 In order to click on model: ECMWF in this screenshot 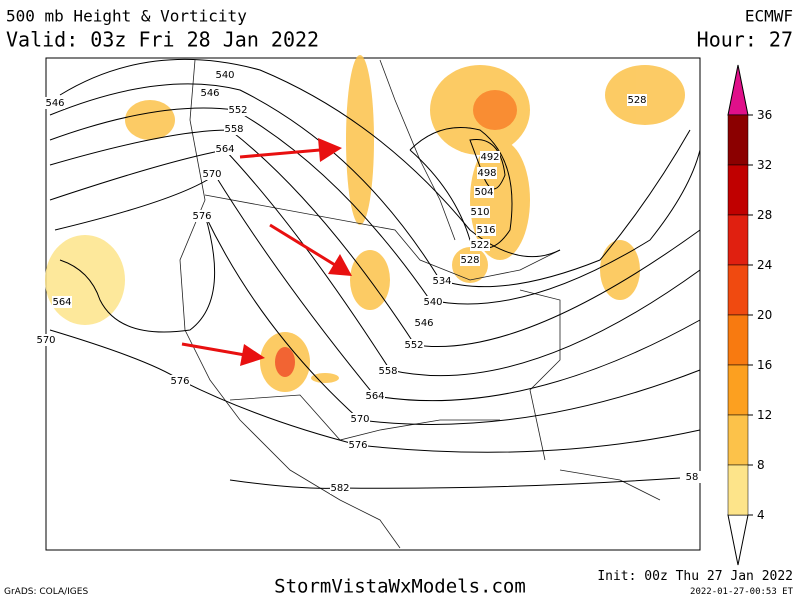, I will do `click(769, 16)`.